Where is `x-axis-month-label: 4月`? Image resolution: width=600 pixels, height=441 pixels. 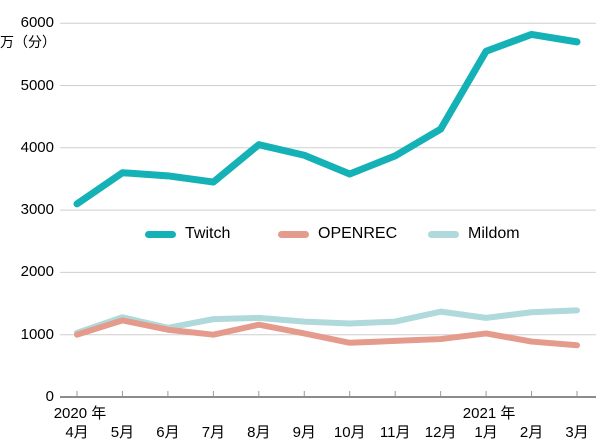 x-axis-month-label: 4月 is located at coordinates (77, 432).